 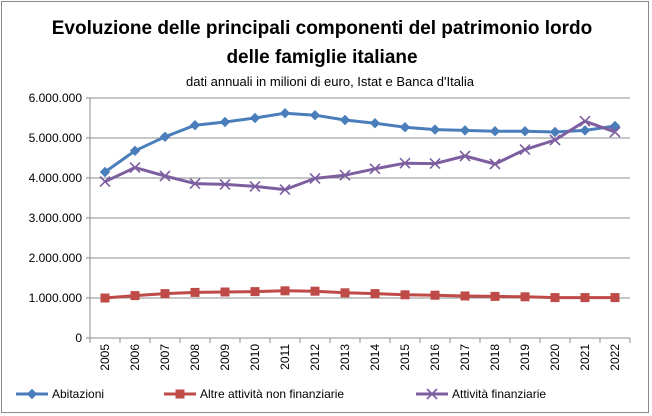 What do you see at coordinates (555, 357) in the screenshot?
I see `x-tick-label: 2020` at bounding box center [555, 357].